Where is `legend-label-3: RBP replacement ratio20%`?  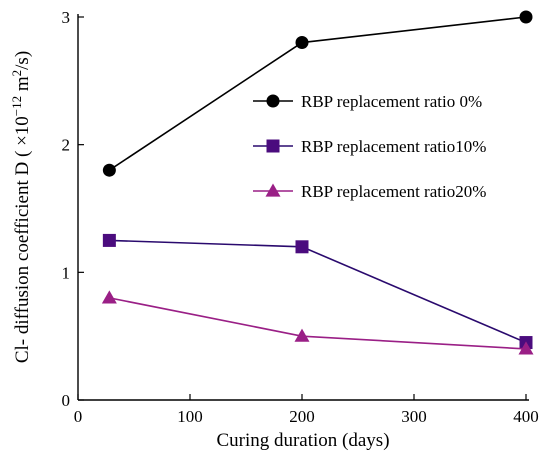
legend-label-3: RBP replacement ratio20% is located at coordinates (393, 191).